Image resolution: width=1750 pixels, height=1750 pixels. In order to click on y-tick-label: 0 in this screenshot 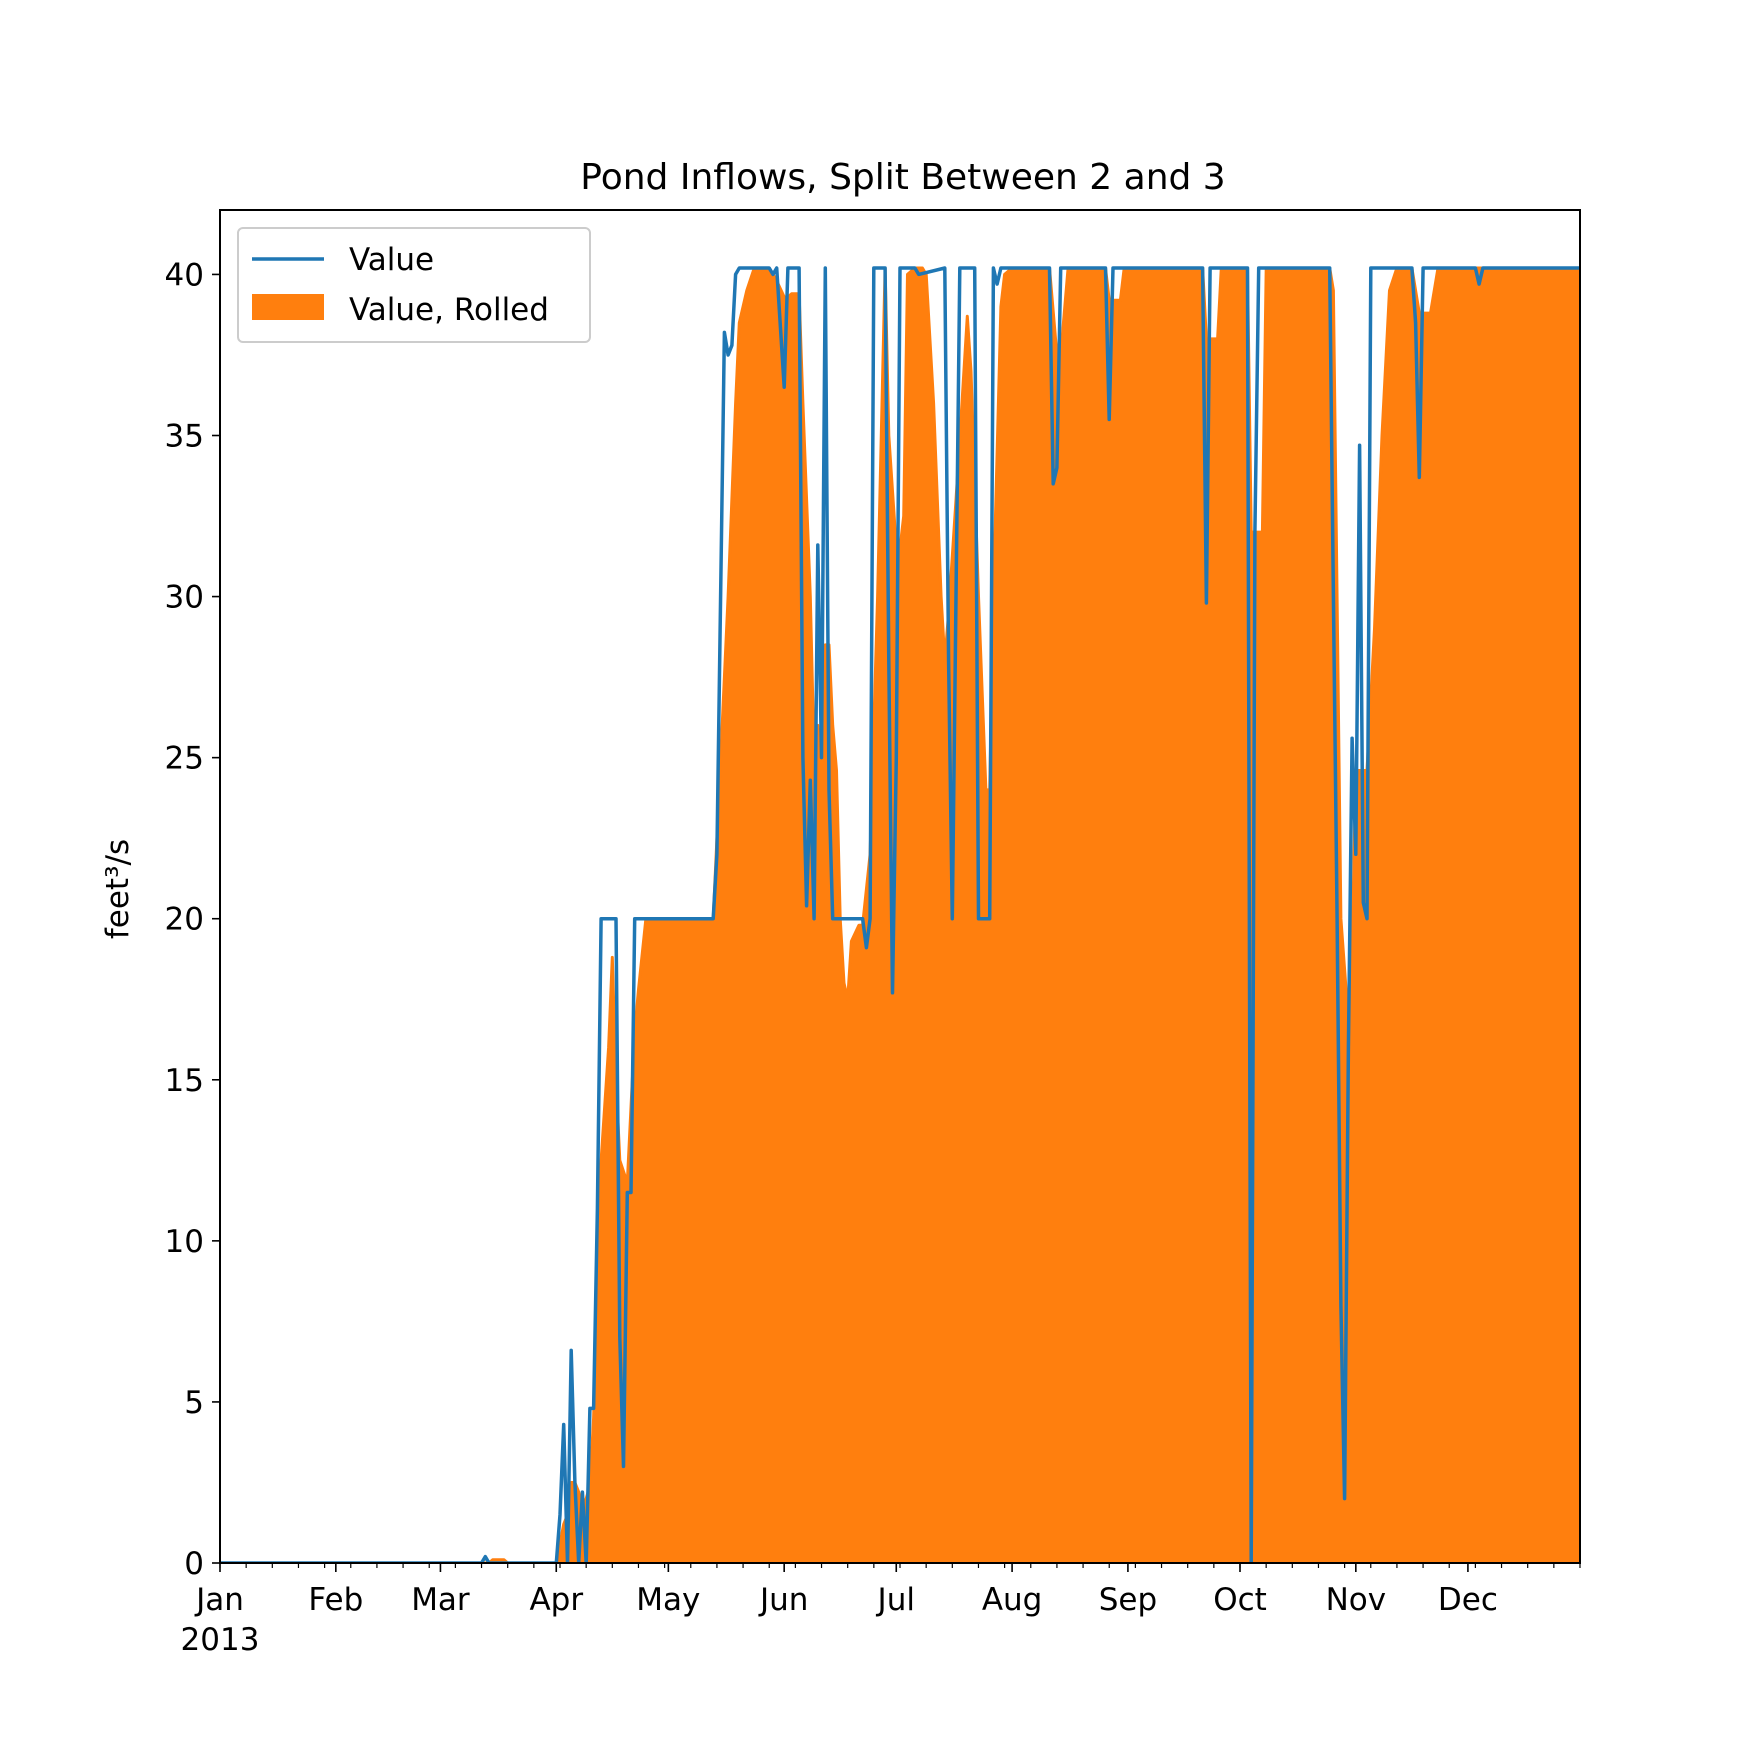, I will do `click(194, 1564)`.